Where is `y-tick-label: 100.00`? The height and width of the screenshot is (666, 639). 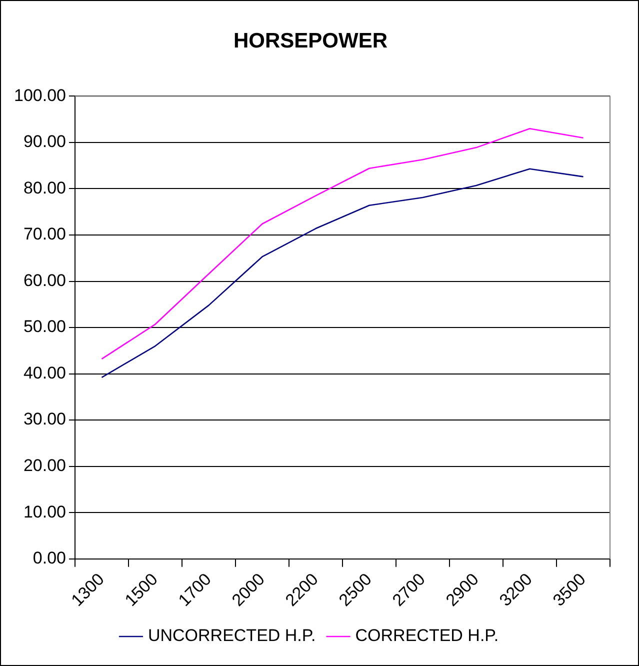
y-tick-label: 100.00 is located at coordinates (40, 95).